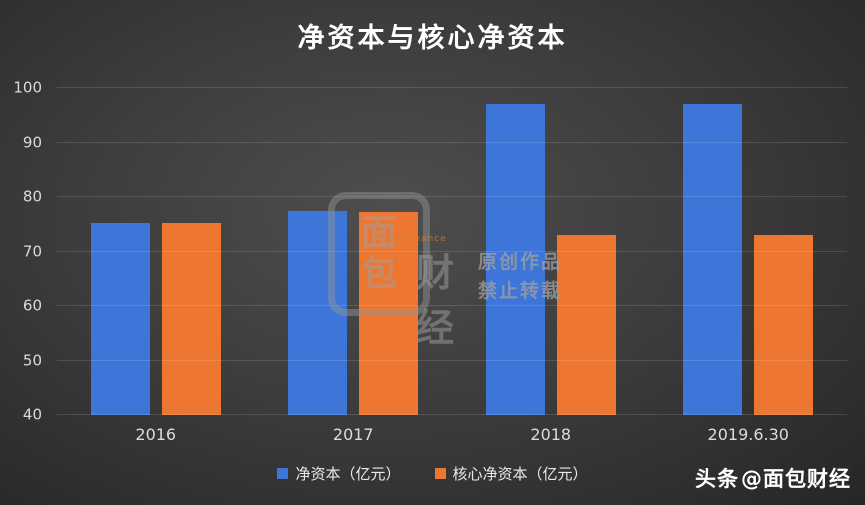  Describe the element at coordinates (440, 473) in the screenshot. I see `legend-swatch-orange` at that location.